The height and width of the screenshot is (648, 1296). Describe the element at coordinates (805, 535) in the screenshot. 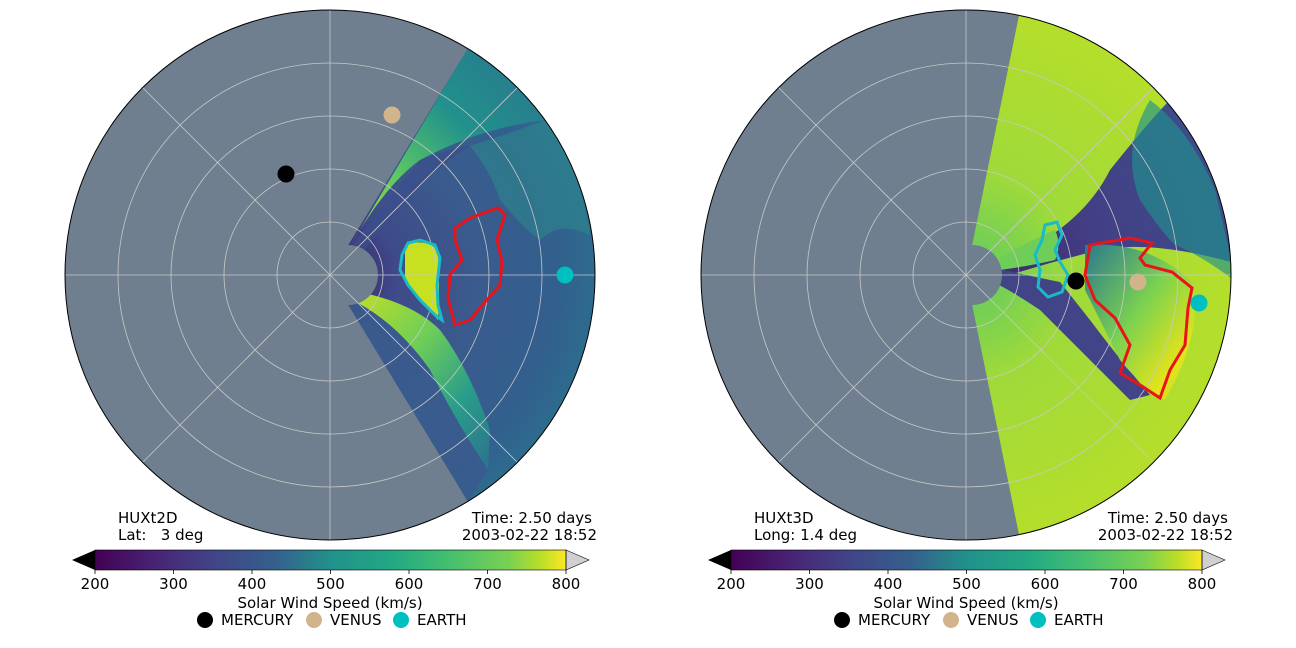

I see `right-coord-label: Long: 1.4 deg` at that location.